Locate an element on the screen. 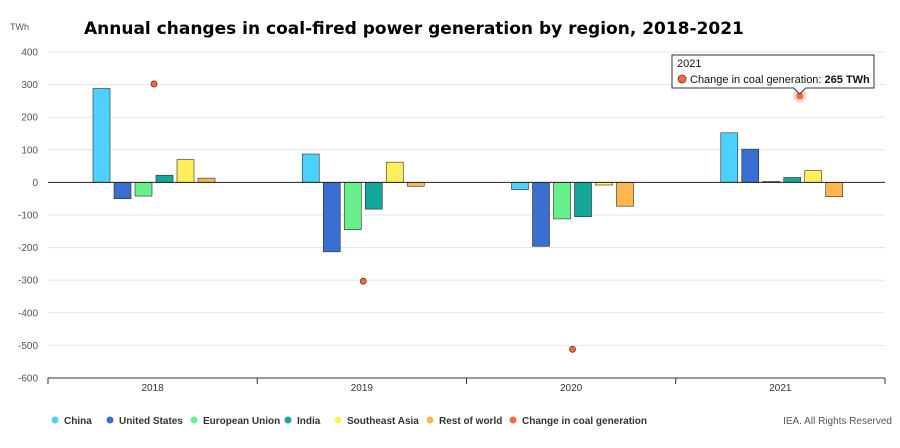 The width and height of the screenshot is (900, 448). bar-china-2018 is located at coordinates (101, 135).